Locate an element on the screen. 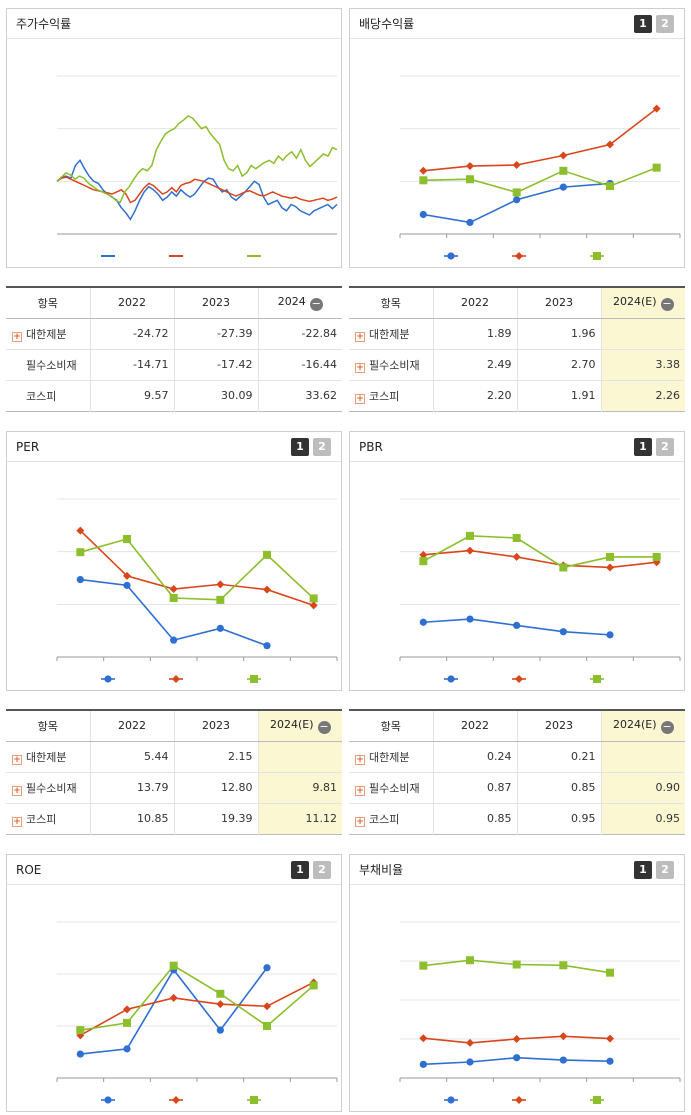 The image size is (691, 1115). per-chart is located at coordinates (197, 590).